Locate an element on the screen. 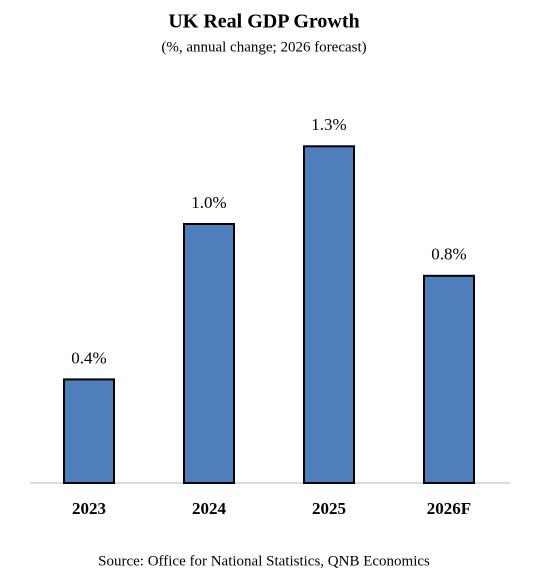 The width and height of the screenshot is (538, 582). value-label: 1.0% is located at coordinates (208, 202).